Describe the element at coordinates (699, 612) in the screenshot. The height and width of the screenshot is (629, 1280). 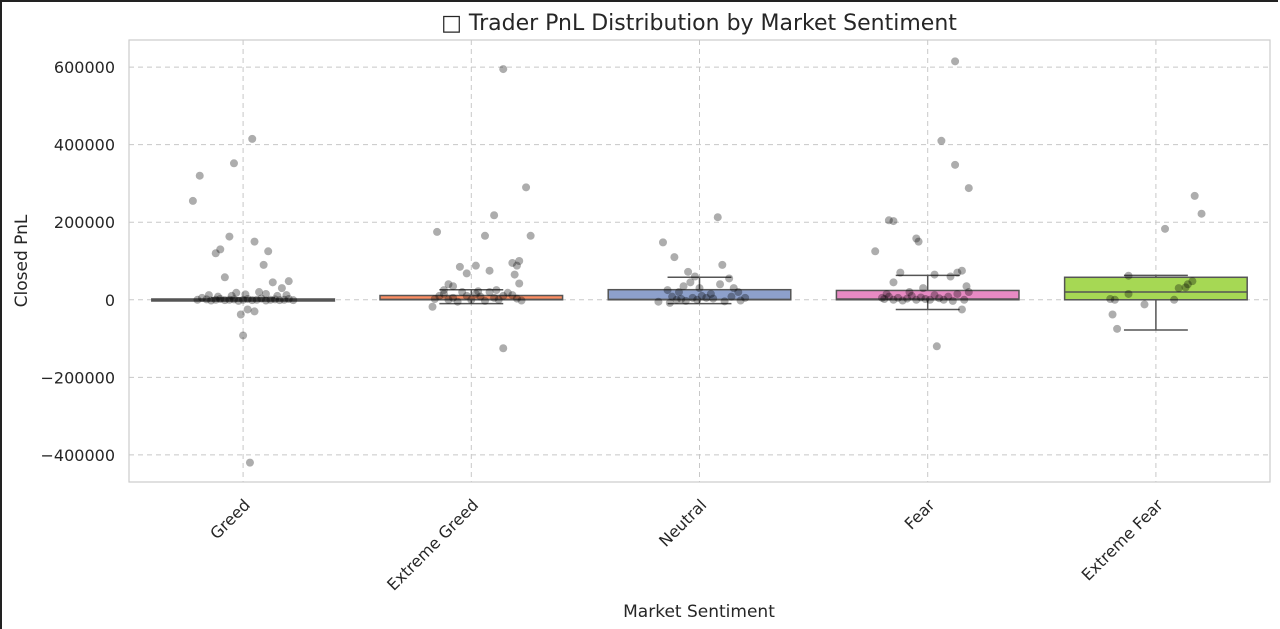
I see `x-axis-label: Market Sentiment` at that location.